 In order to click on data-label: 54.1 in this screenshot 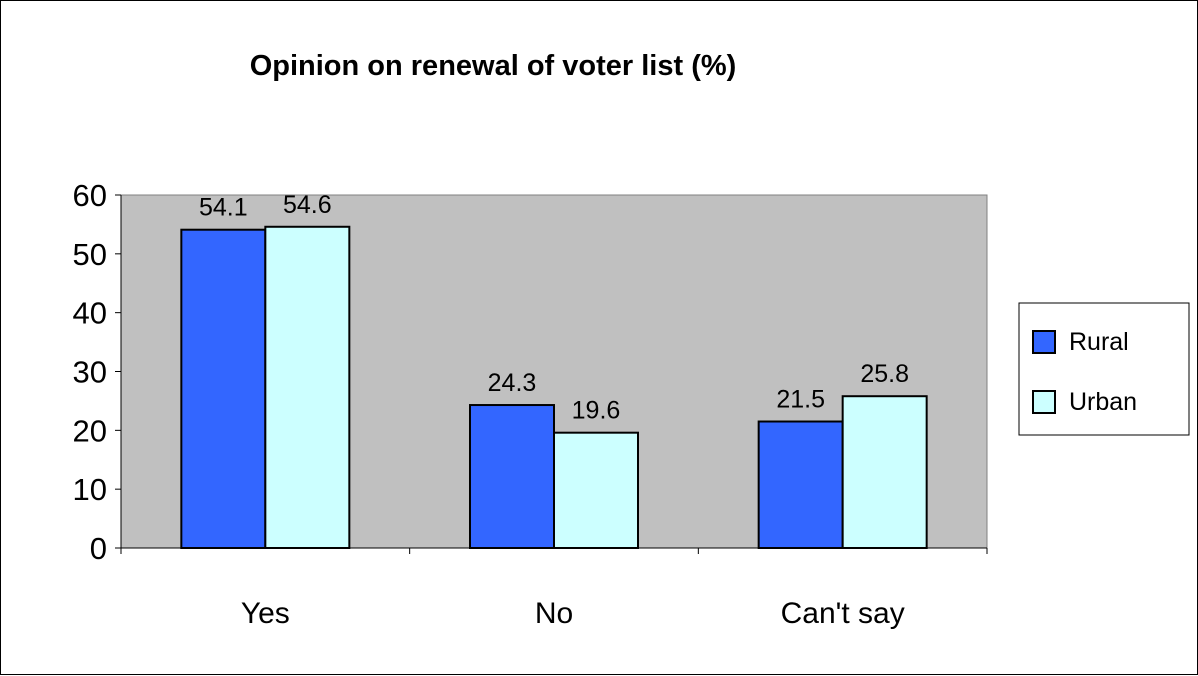, I will do `click(223, 208)`.